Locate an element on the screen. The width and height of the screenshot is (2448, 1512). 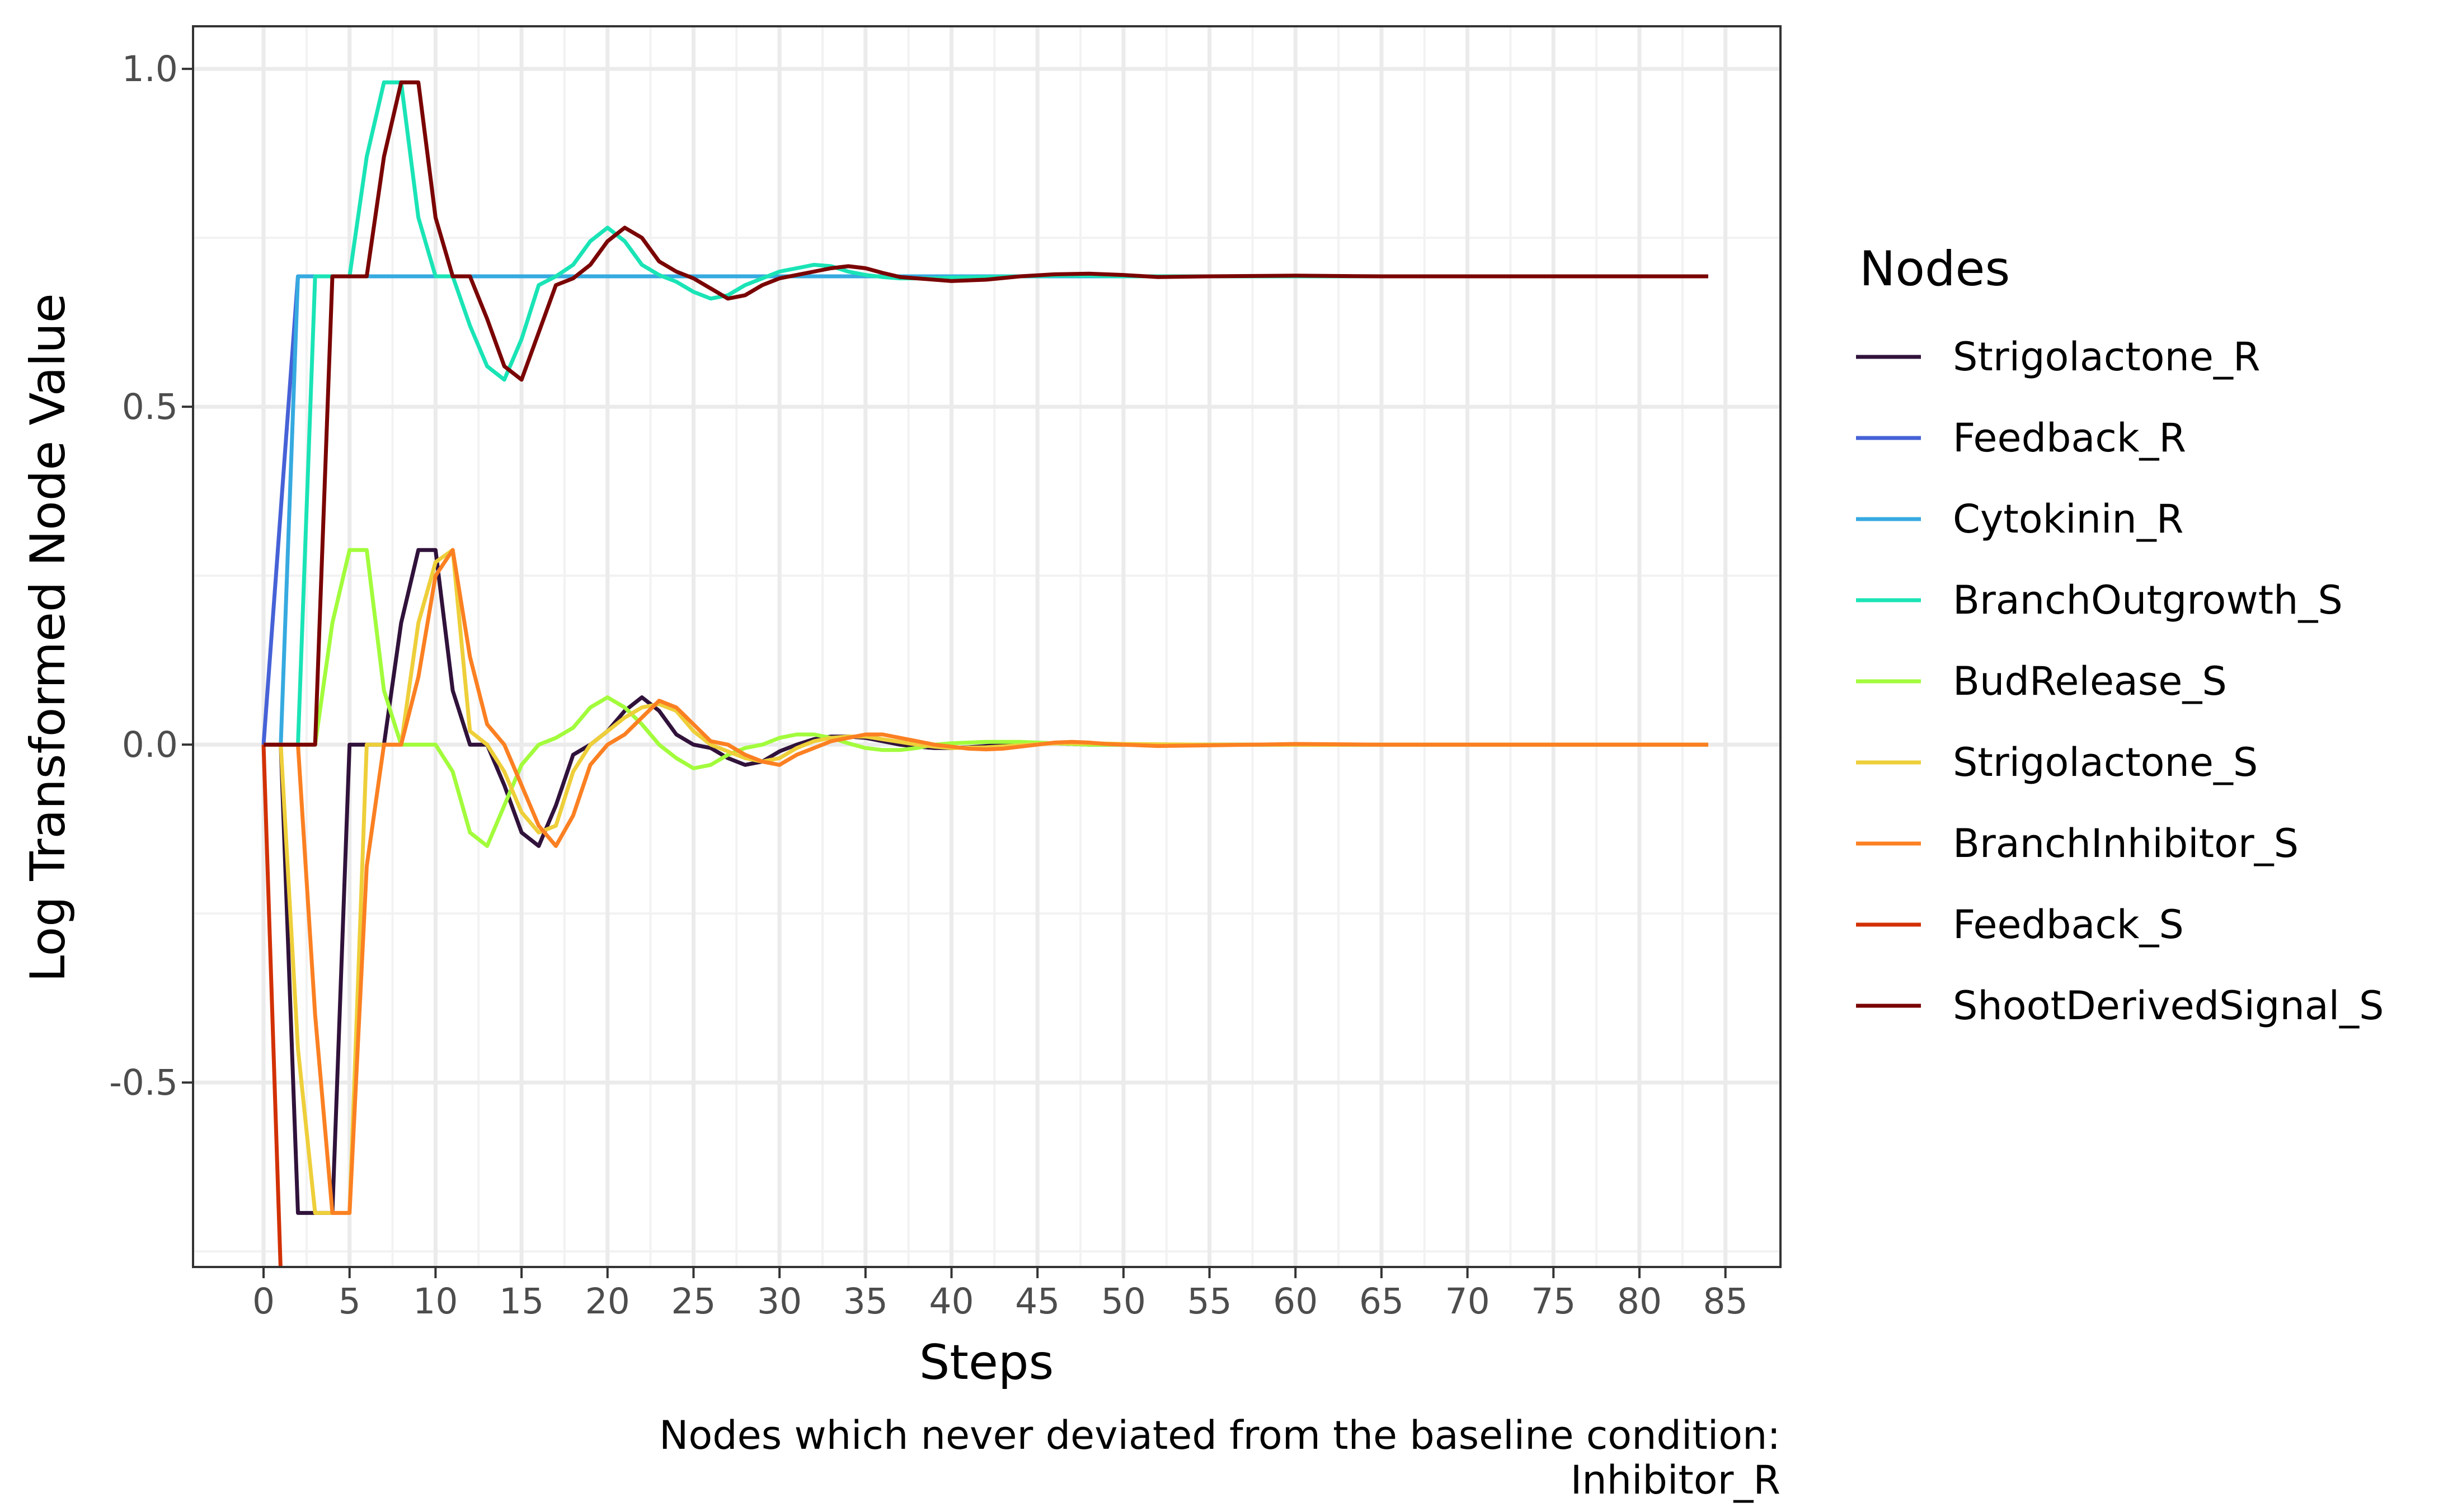
legend-label: Strigolactone_R is located at coordinates (2107, 357).